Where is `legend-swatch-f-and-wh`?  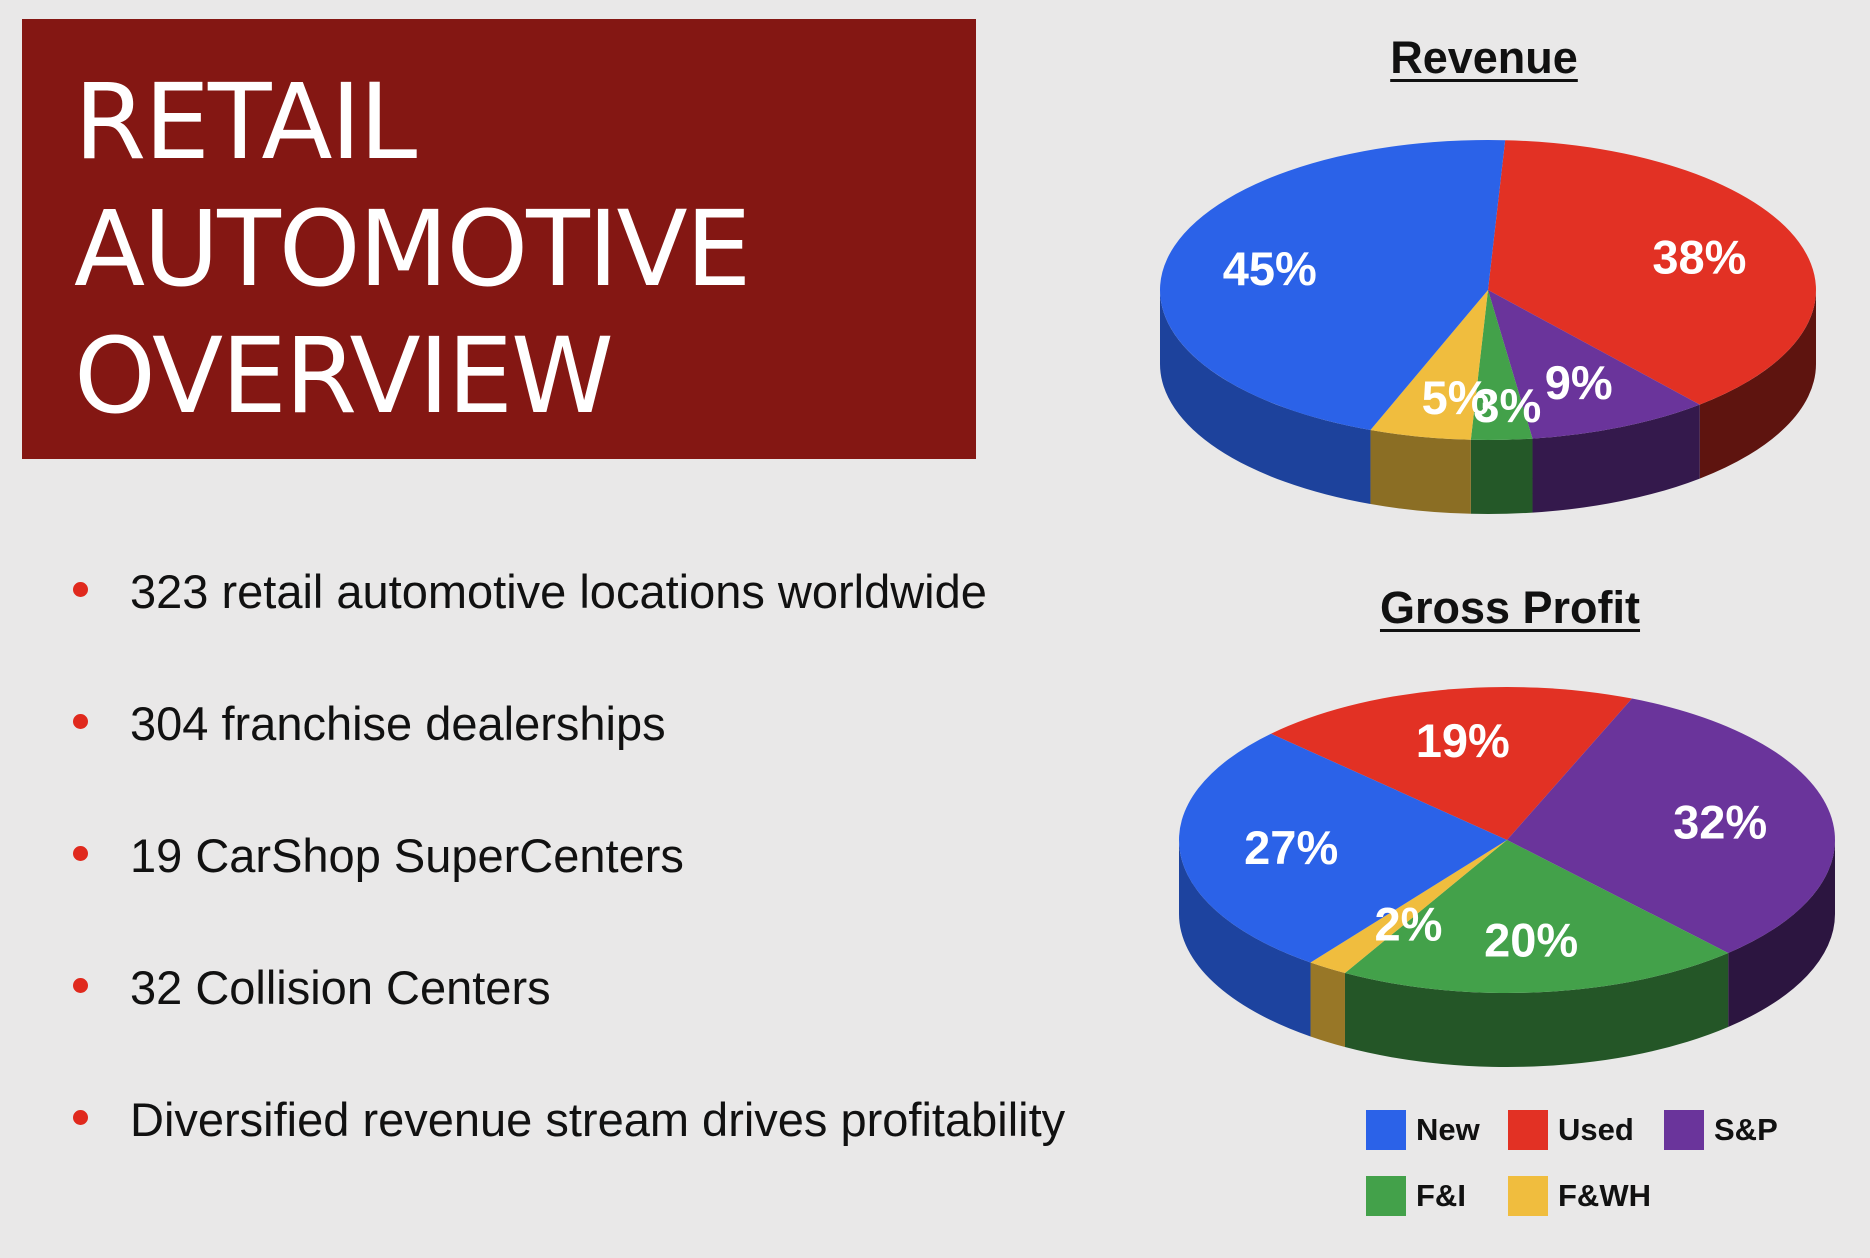 legend-swatch-f-and-wh is located at coordinates (1528, 1196).